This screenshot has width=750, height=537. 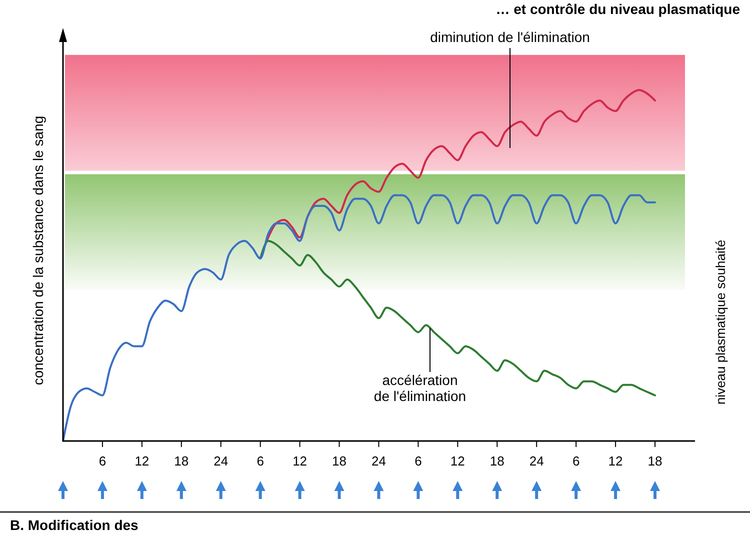 What do you see at coordinates (720, 322) in the screenshot?
I see `band-label: niveau plasmatique souhaité` at bounding box center [720, 322].